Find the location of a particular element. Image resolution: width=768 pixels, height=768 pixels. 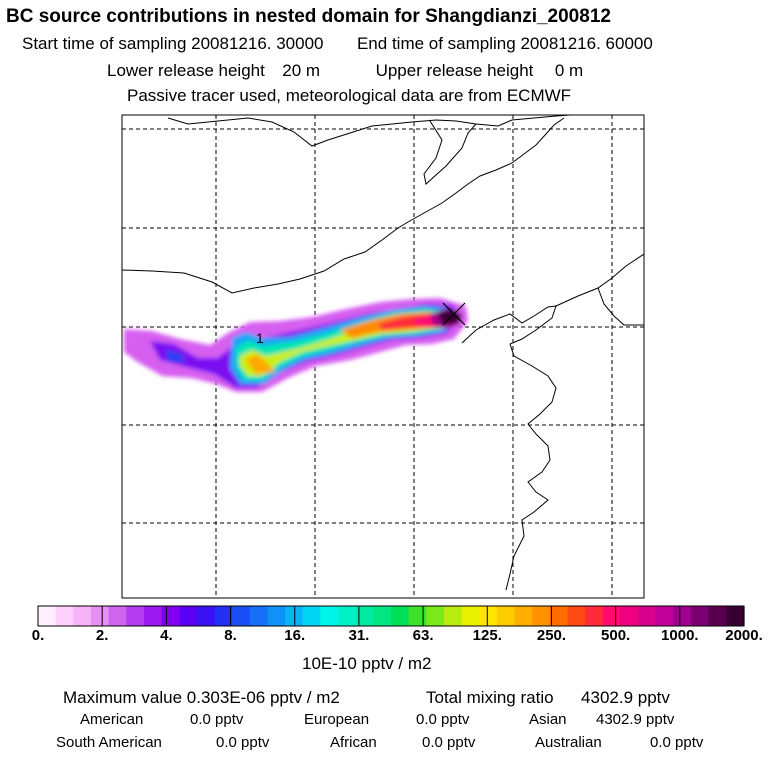

colorbar-tick-label: 8. is located at coordinates (230, 635).